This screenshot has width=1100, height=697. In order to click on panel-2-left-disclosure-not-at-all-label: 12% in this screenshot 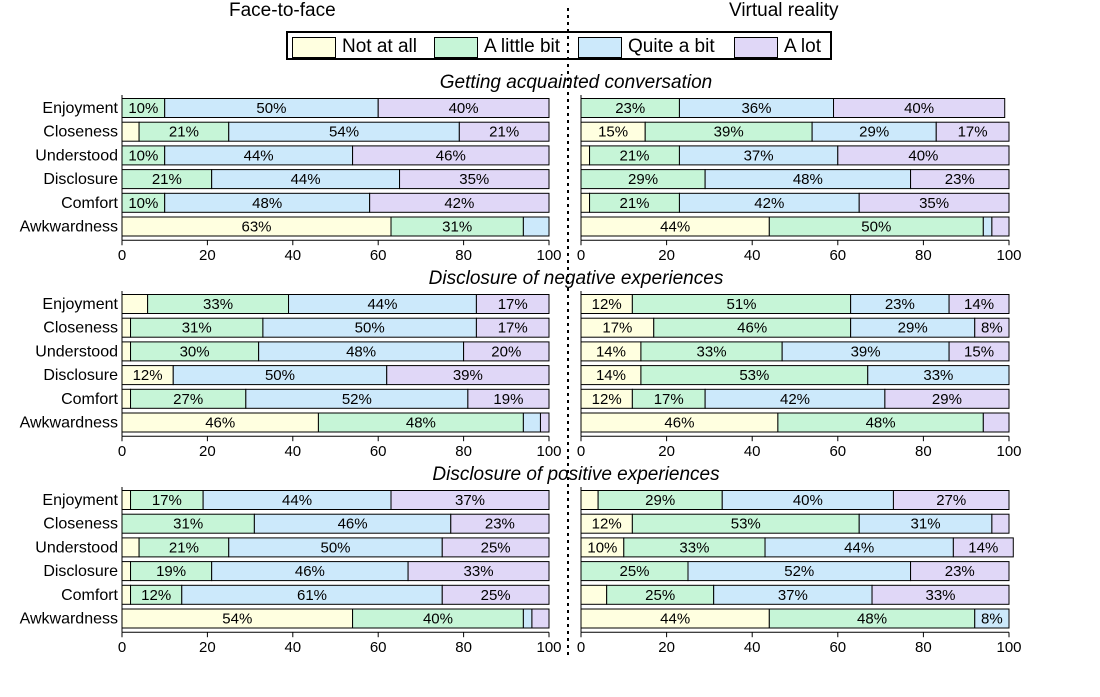, I will do `click(148, 375)`.